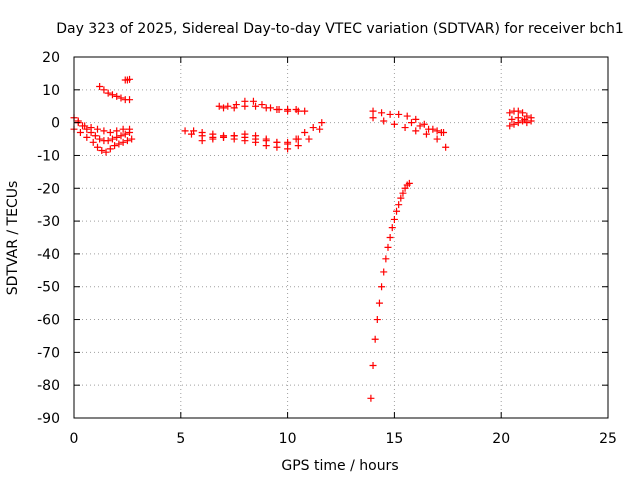 The image size is (640, 480). Describe the element at coordinates (55, 124) in the screenshot. I see `y-tick-label: 0` at that location.